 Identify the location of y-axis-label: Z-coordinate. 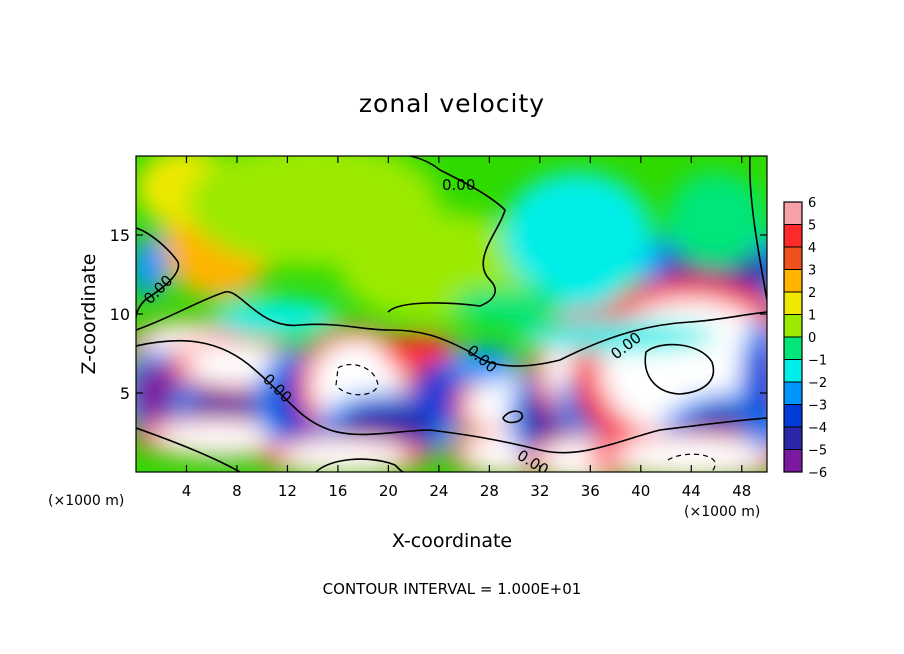
(89, 314).